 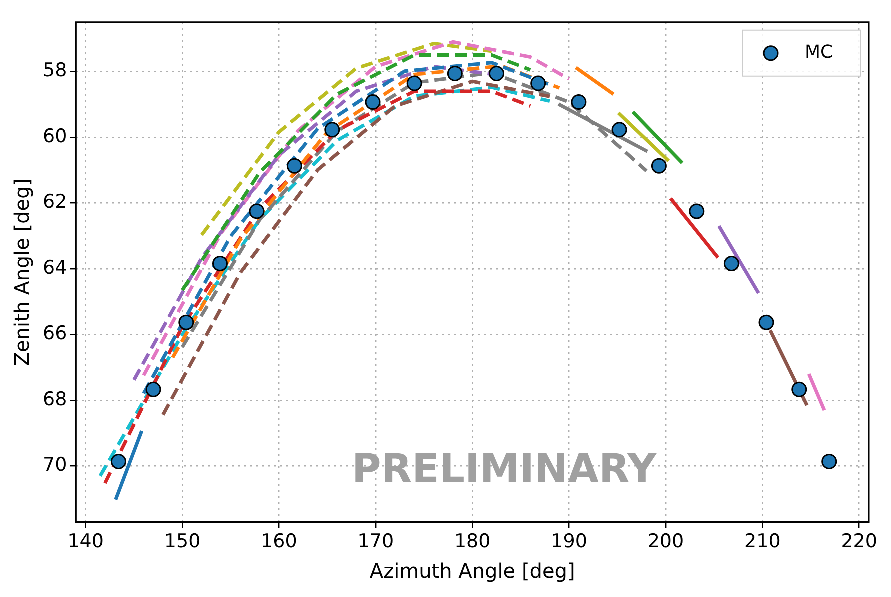 What do you see at coordinates (55, 136) in the screenshot?
I see `y-tick-label: 60` at bounding box center [55, 136].